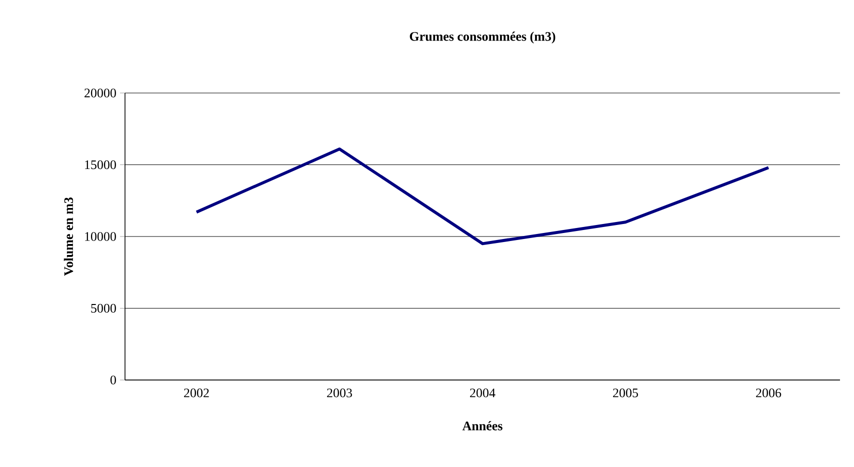 The image size is (854, 467). What do you see at coordinates (69, 236) in the screenshot?
I see `y-axis-title: Volume en m3` at bounding box center [69, 236].